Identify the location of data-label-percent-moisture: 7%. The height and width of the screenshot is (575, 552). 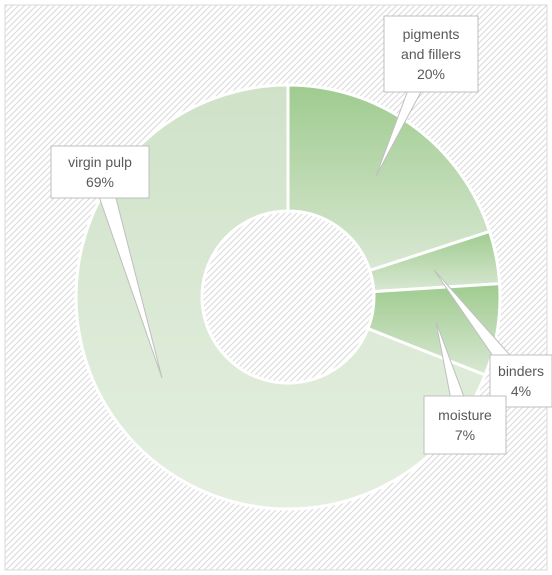
(465, 435).